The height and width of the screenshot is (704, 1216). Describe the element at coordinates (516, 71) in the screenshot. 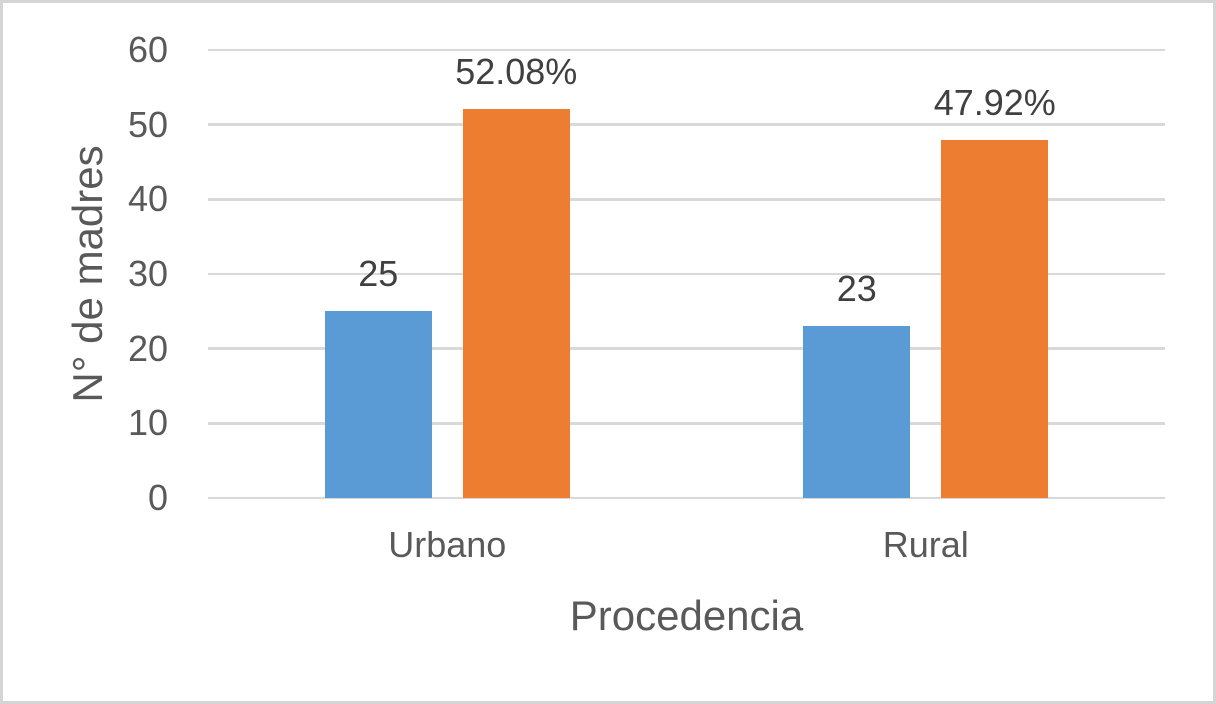

I see `bar-data-label: 52.08%` at that location.